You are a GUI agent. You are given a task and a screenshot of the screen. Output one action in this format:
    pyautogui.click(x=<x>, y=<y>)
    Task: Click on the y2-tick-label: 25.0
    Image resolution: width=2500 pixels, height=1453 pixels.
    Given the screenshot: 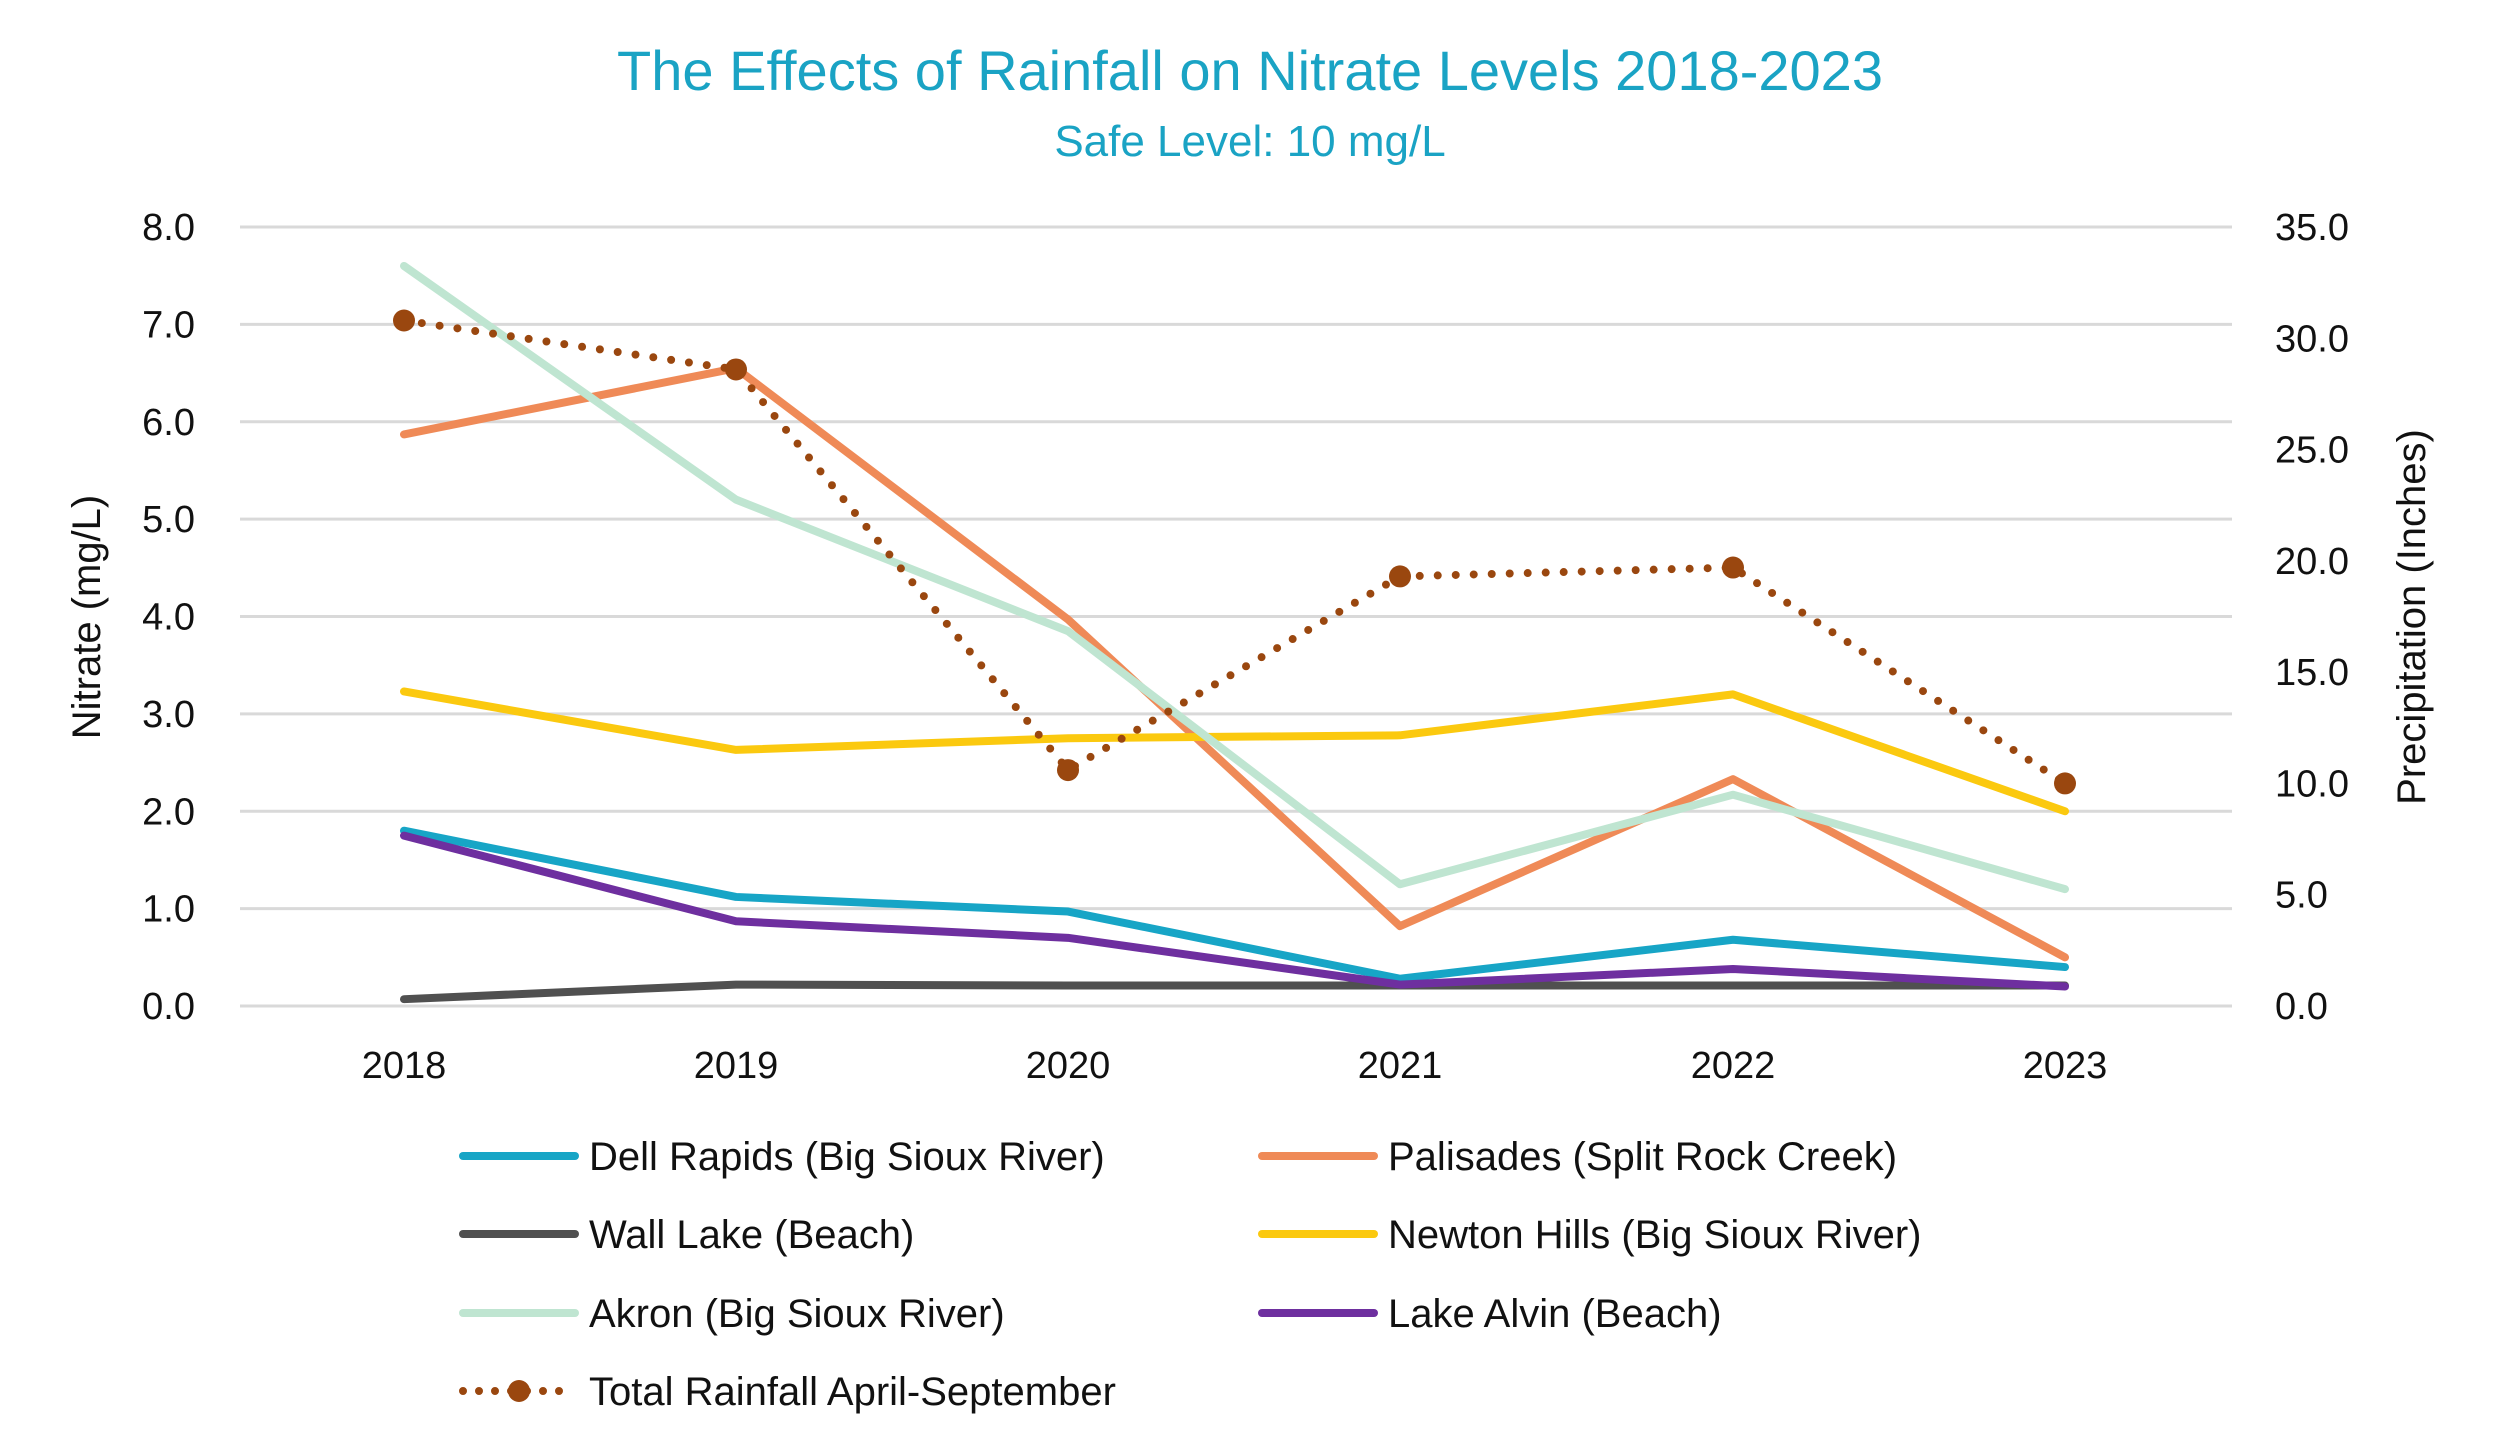 What is the action you would take?
    pyautogui.click(x=2312, y=451)
    